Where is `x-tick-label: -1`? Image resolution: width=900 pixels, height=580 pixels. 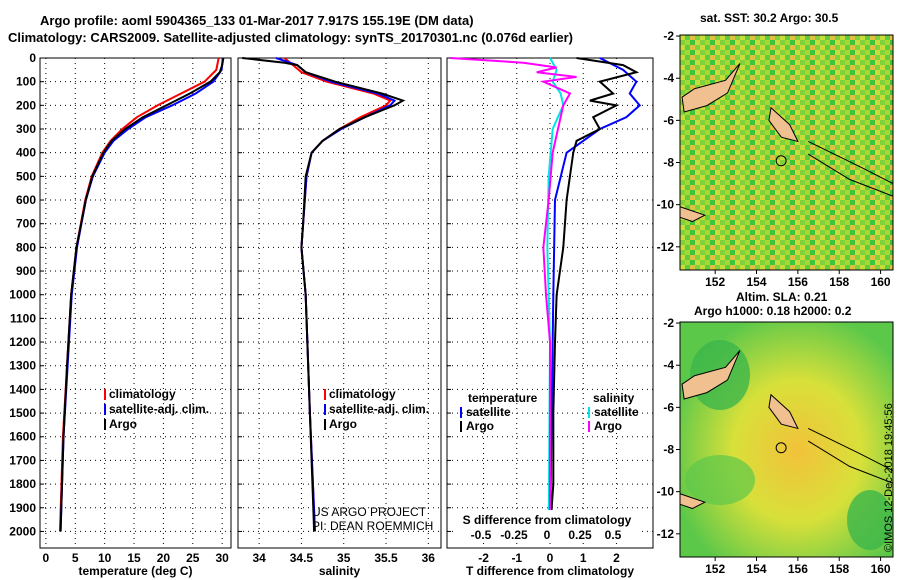 x-tick-label: -1 is located at coordinates (516, 558).